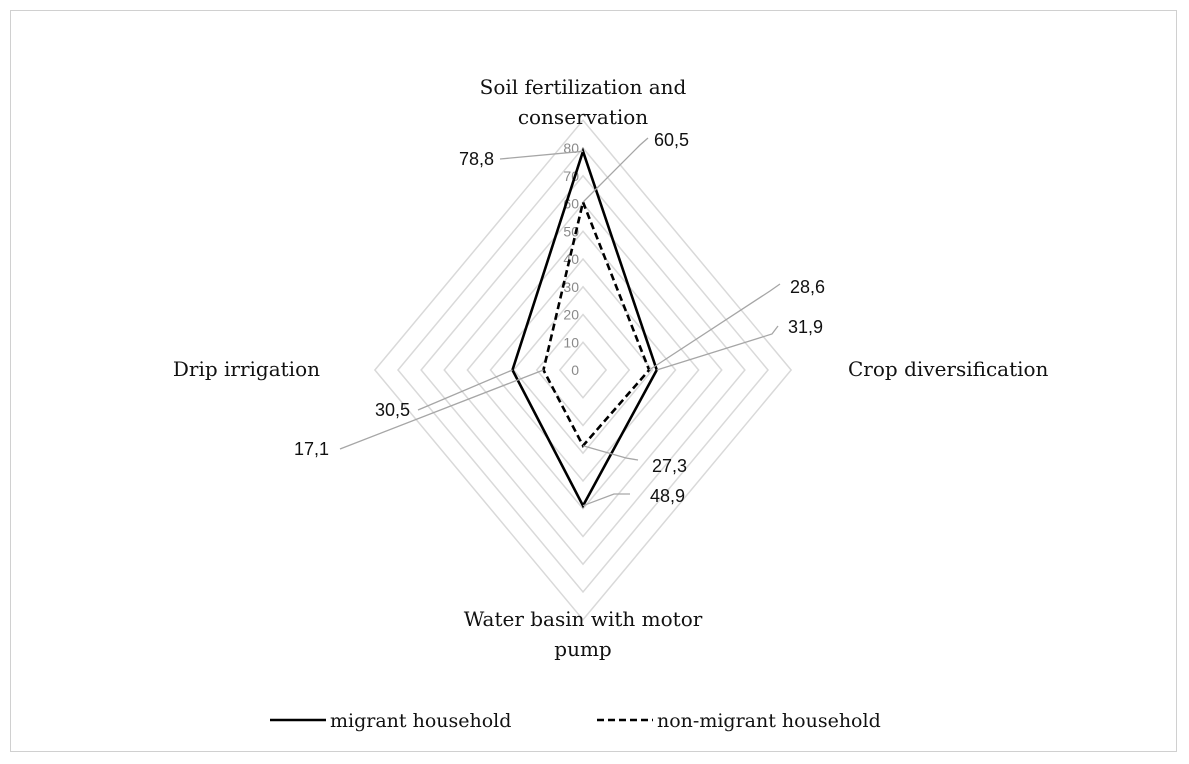  I want to click on grid-ring, so click(583, 370).